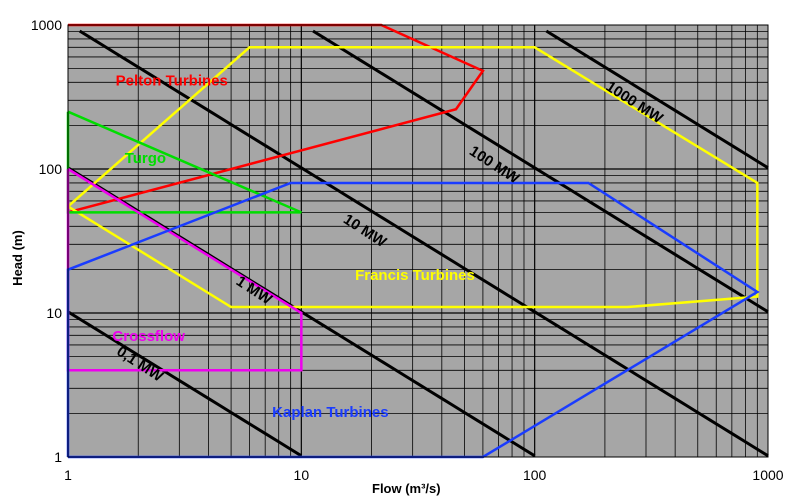  Describe the element at coordinates (302, 475) in the screenshot. I see `x-tick-label: 10` at that location.